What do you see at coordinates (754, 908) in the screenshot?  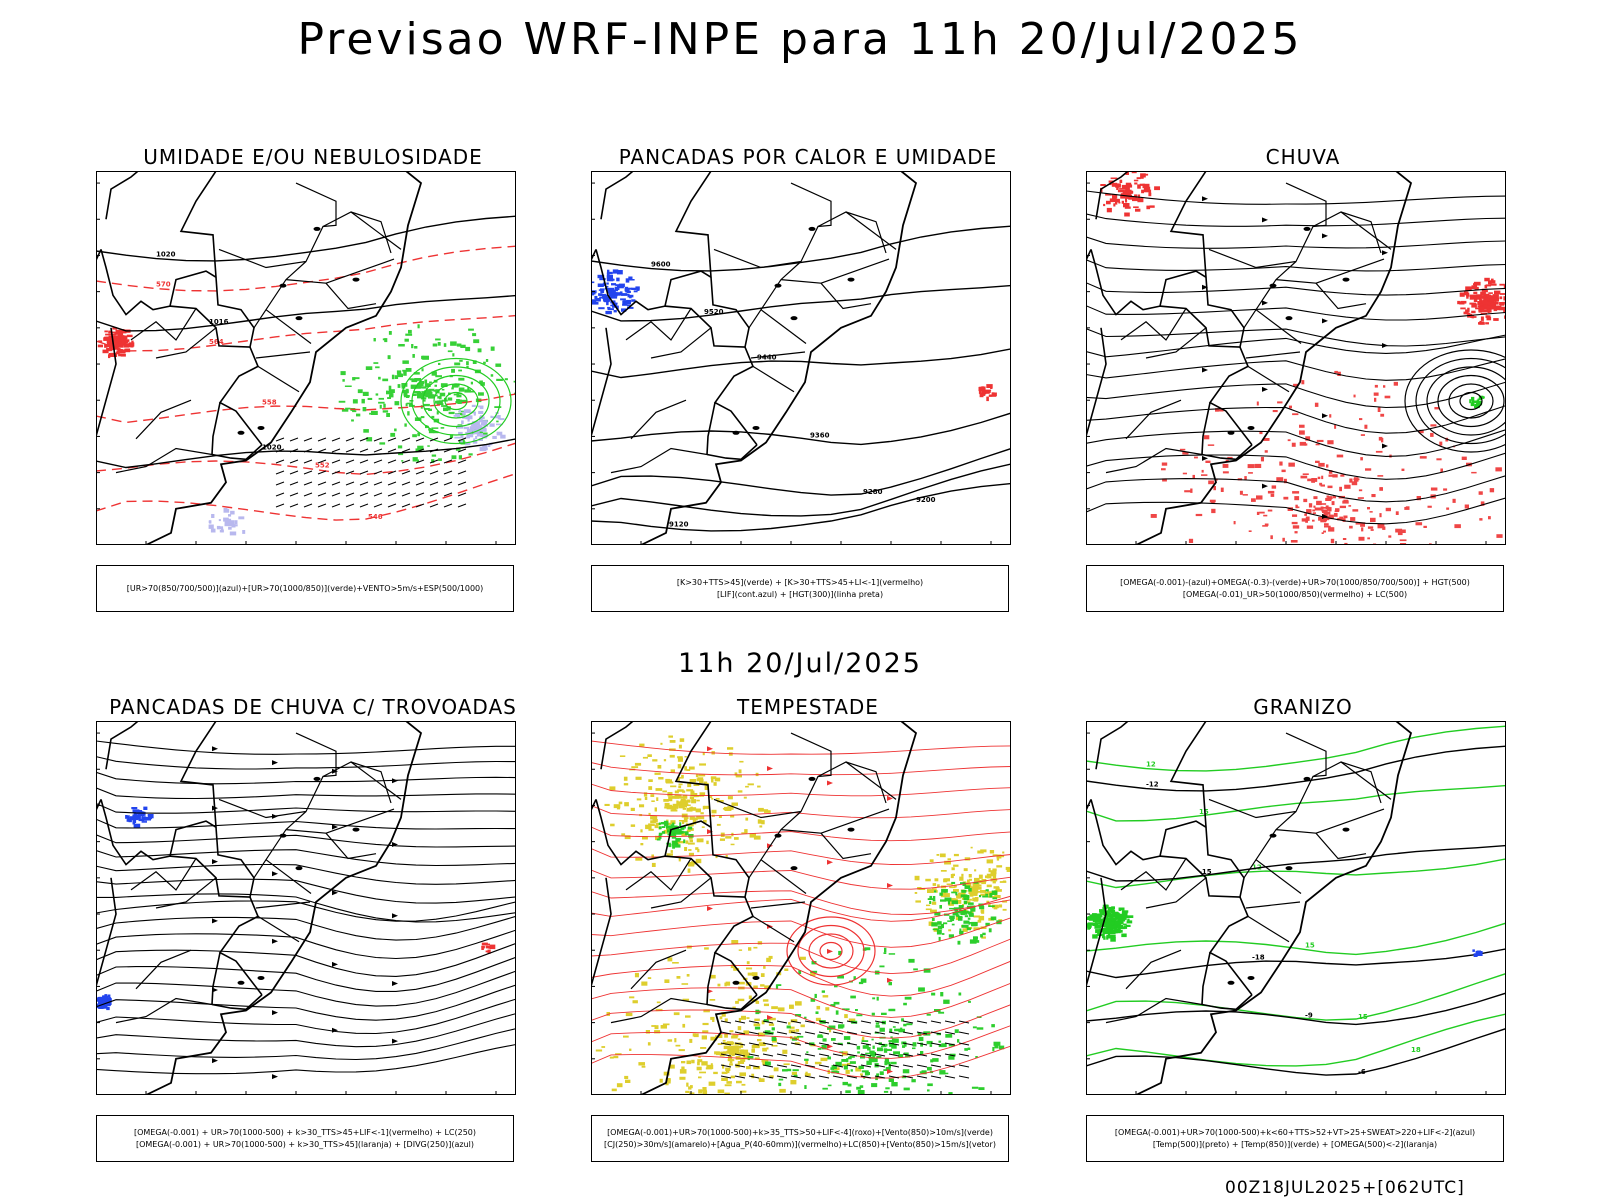 I see `basemap` at bounding box center [754, 908].